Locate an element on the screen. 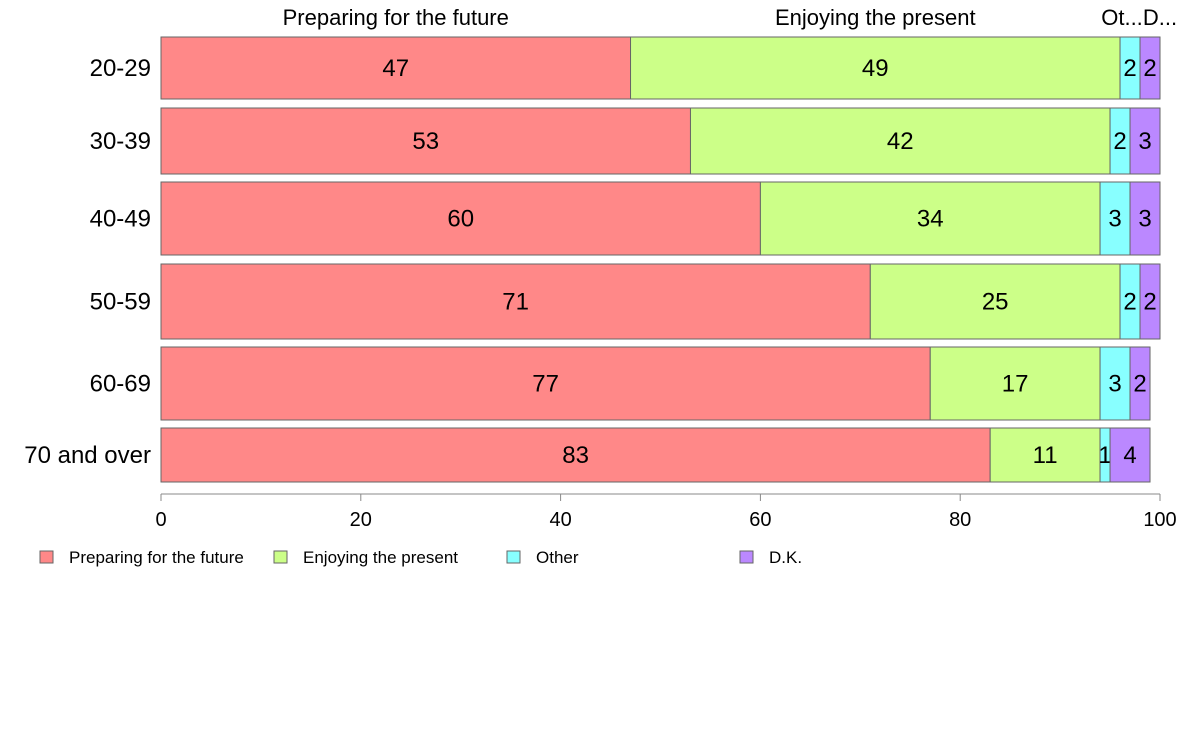 Image resolution: width=1188 pixels, height=736 pixels. x-tick-label: 100 is located at coordinates (1159, 520).